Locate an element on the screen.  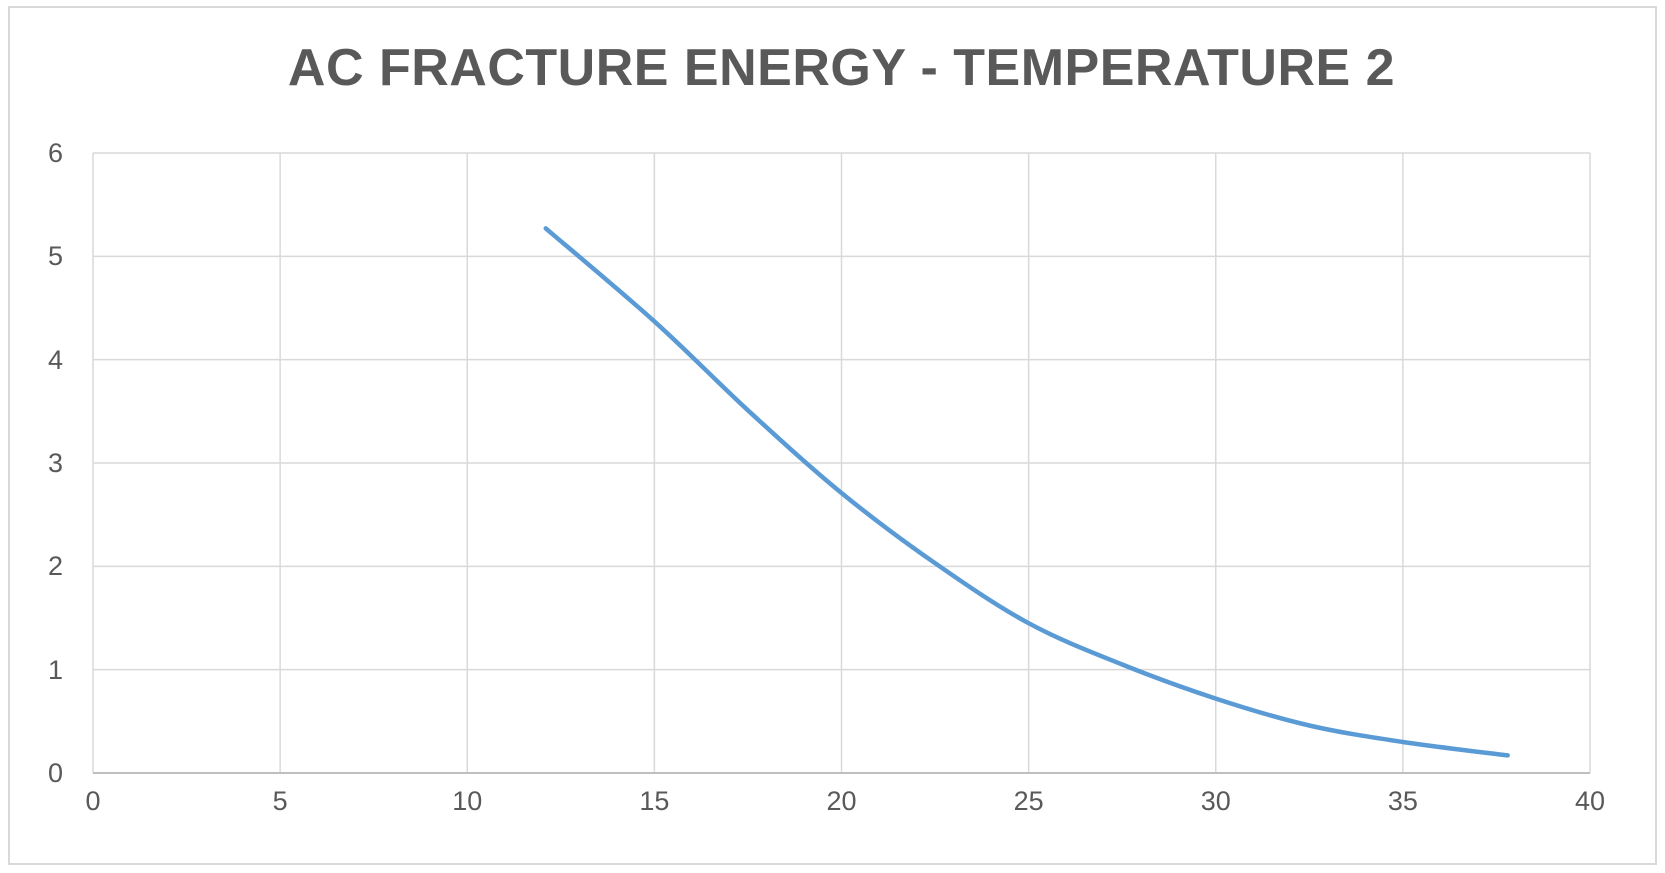
x-tick-label: 35 is located at coordinates (1402, 801).